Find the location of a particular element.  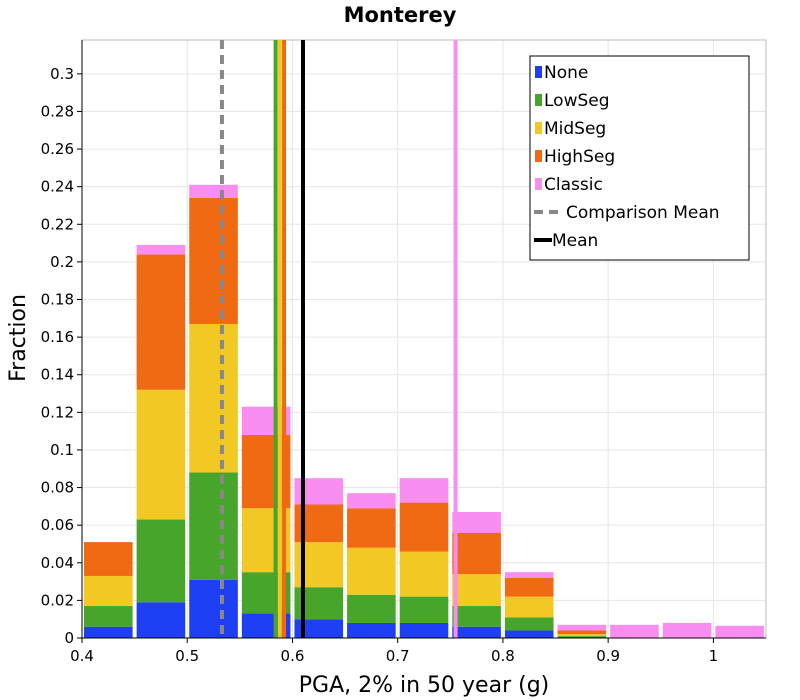

y-tick-label: 0.26 is located at coordinates (57, 149).